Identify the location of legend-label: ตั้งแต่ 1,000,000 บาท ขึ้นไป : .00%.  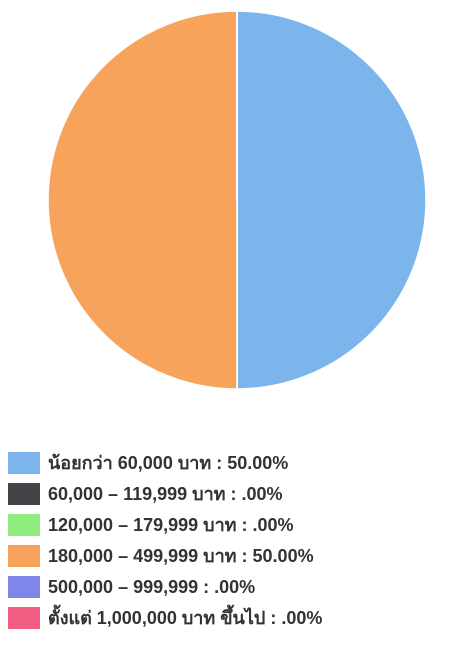
(185, 616).